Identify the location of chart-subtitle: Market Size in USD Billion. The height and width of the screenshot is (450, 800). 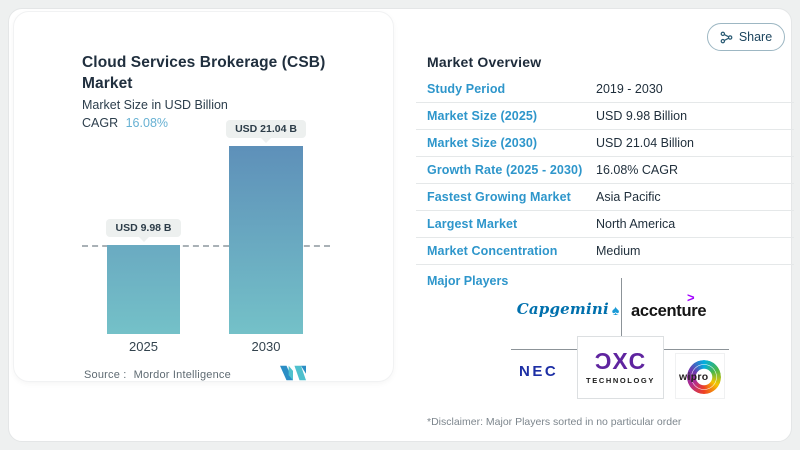
(155, 105).